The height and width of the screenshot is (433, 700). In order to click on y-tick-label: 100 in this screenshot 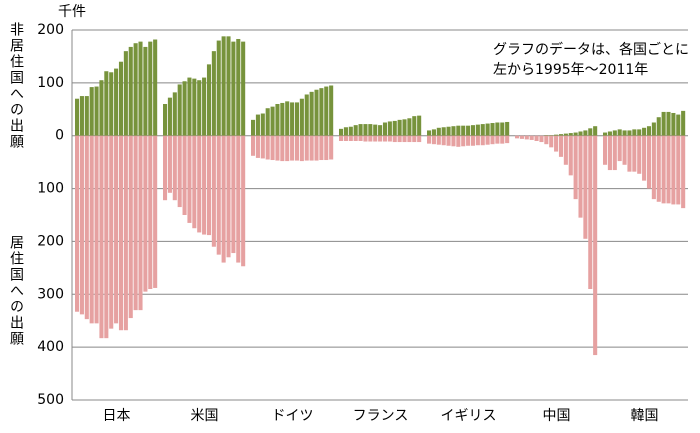, I will do `click(50, 189)`.